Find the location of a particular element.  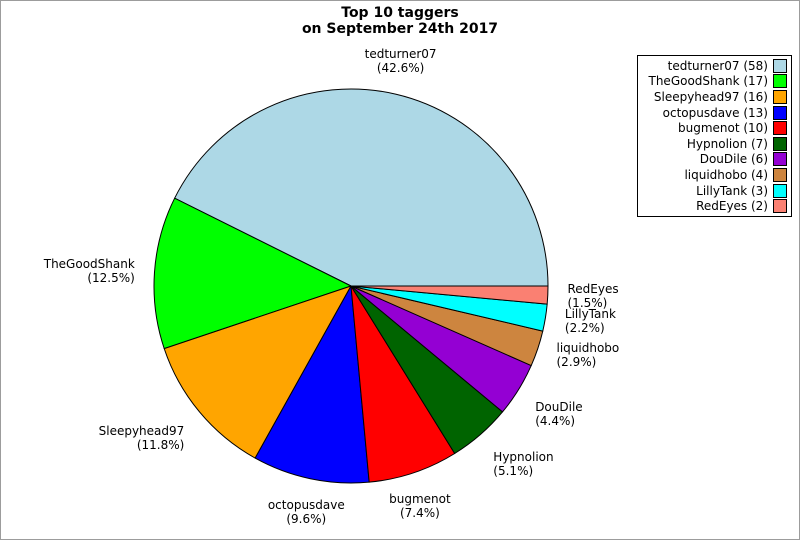

legend-label: bugmenot (10) is located at coordinates (722, 128).